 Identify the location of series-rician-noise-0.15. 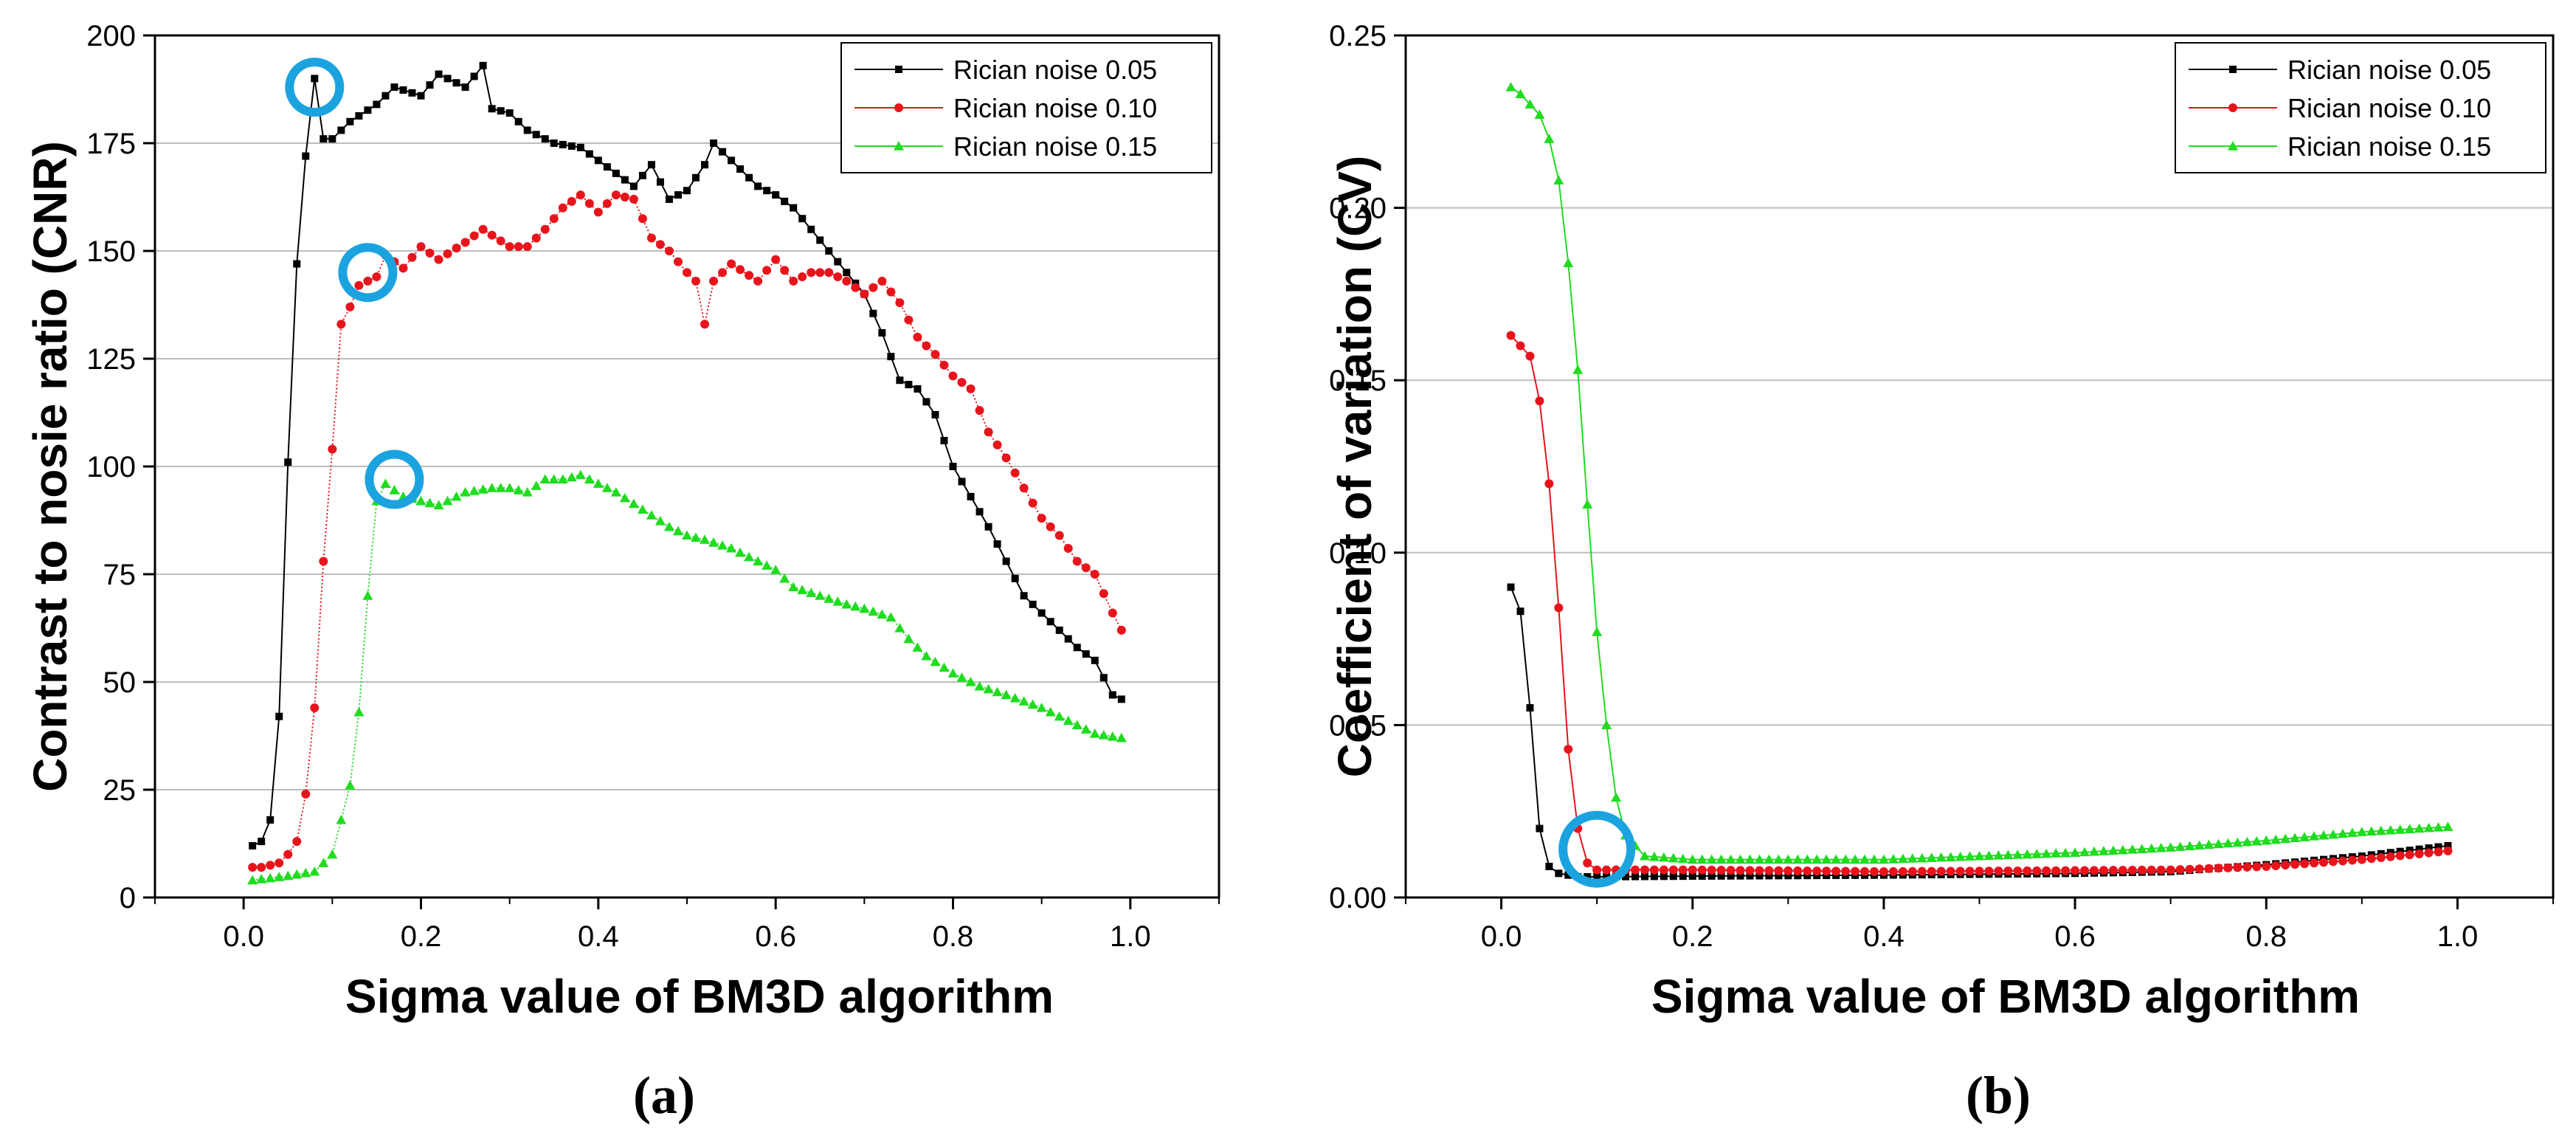
(687, 677).